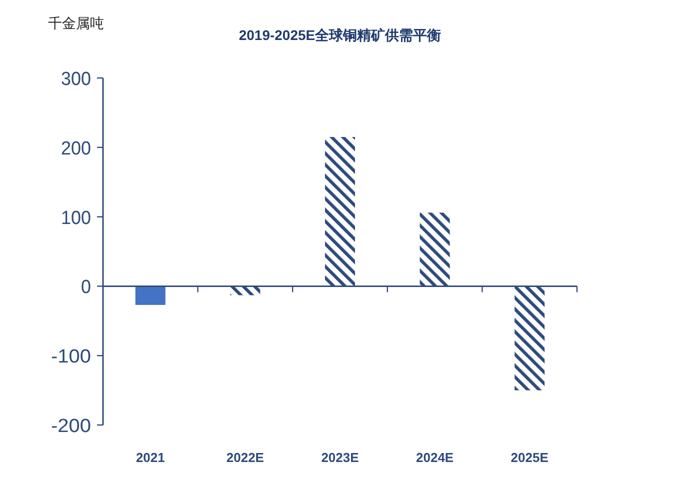  What do you see at coordinates (340, 35) in the screenshot?
I see `chart-title: 2019-2025E全球铜精矿供需平衡` at bounding box center [340, 35].